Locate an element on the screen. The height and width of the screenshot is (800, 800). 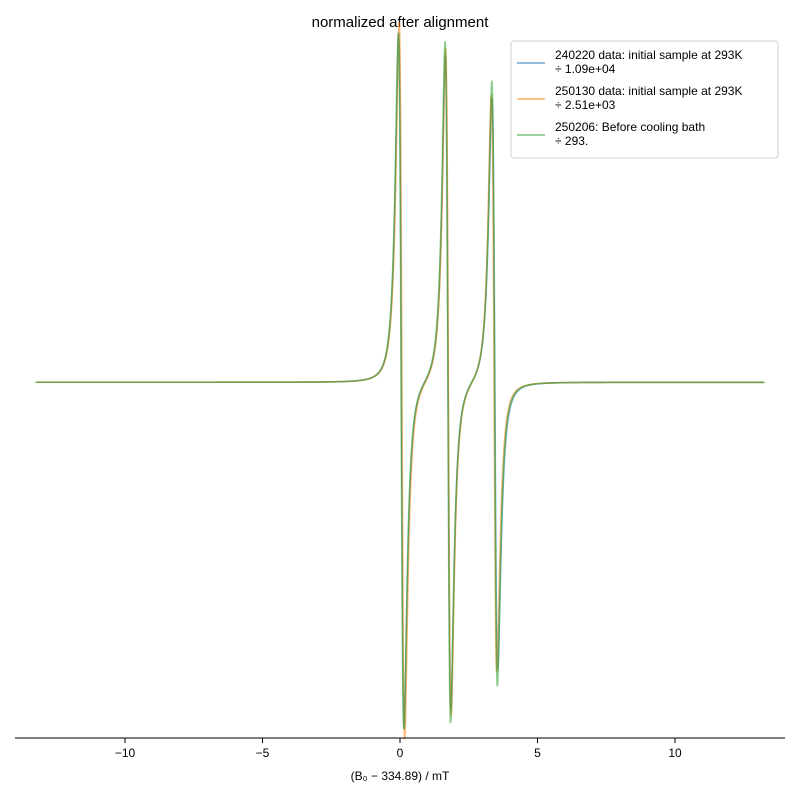
legend-frame is located at coordinates (644, 99).